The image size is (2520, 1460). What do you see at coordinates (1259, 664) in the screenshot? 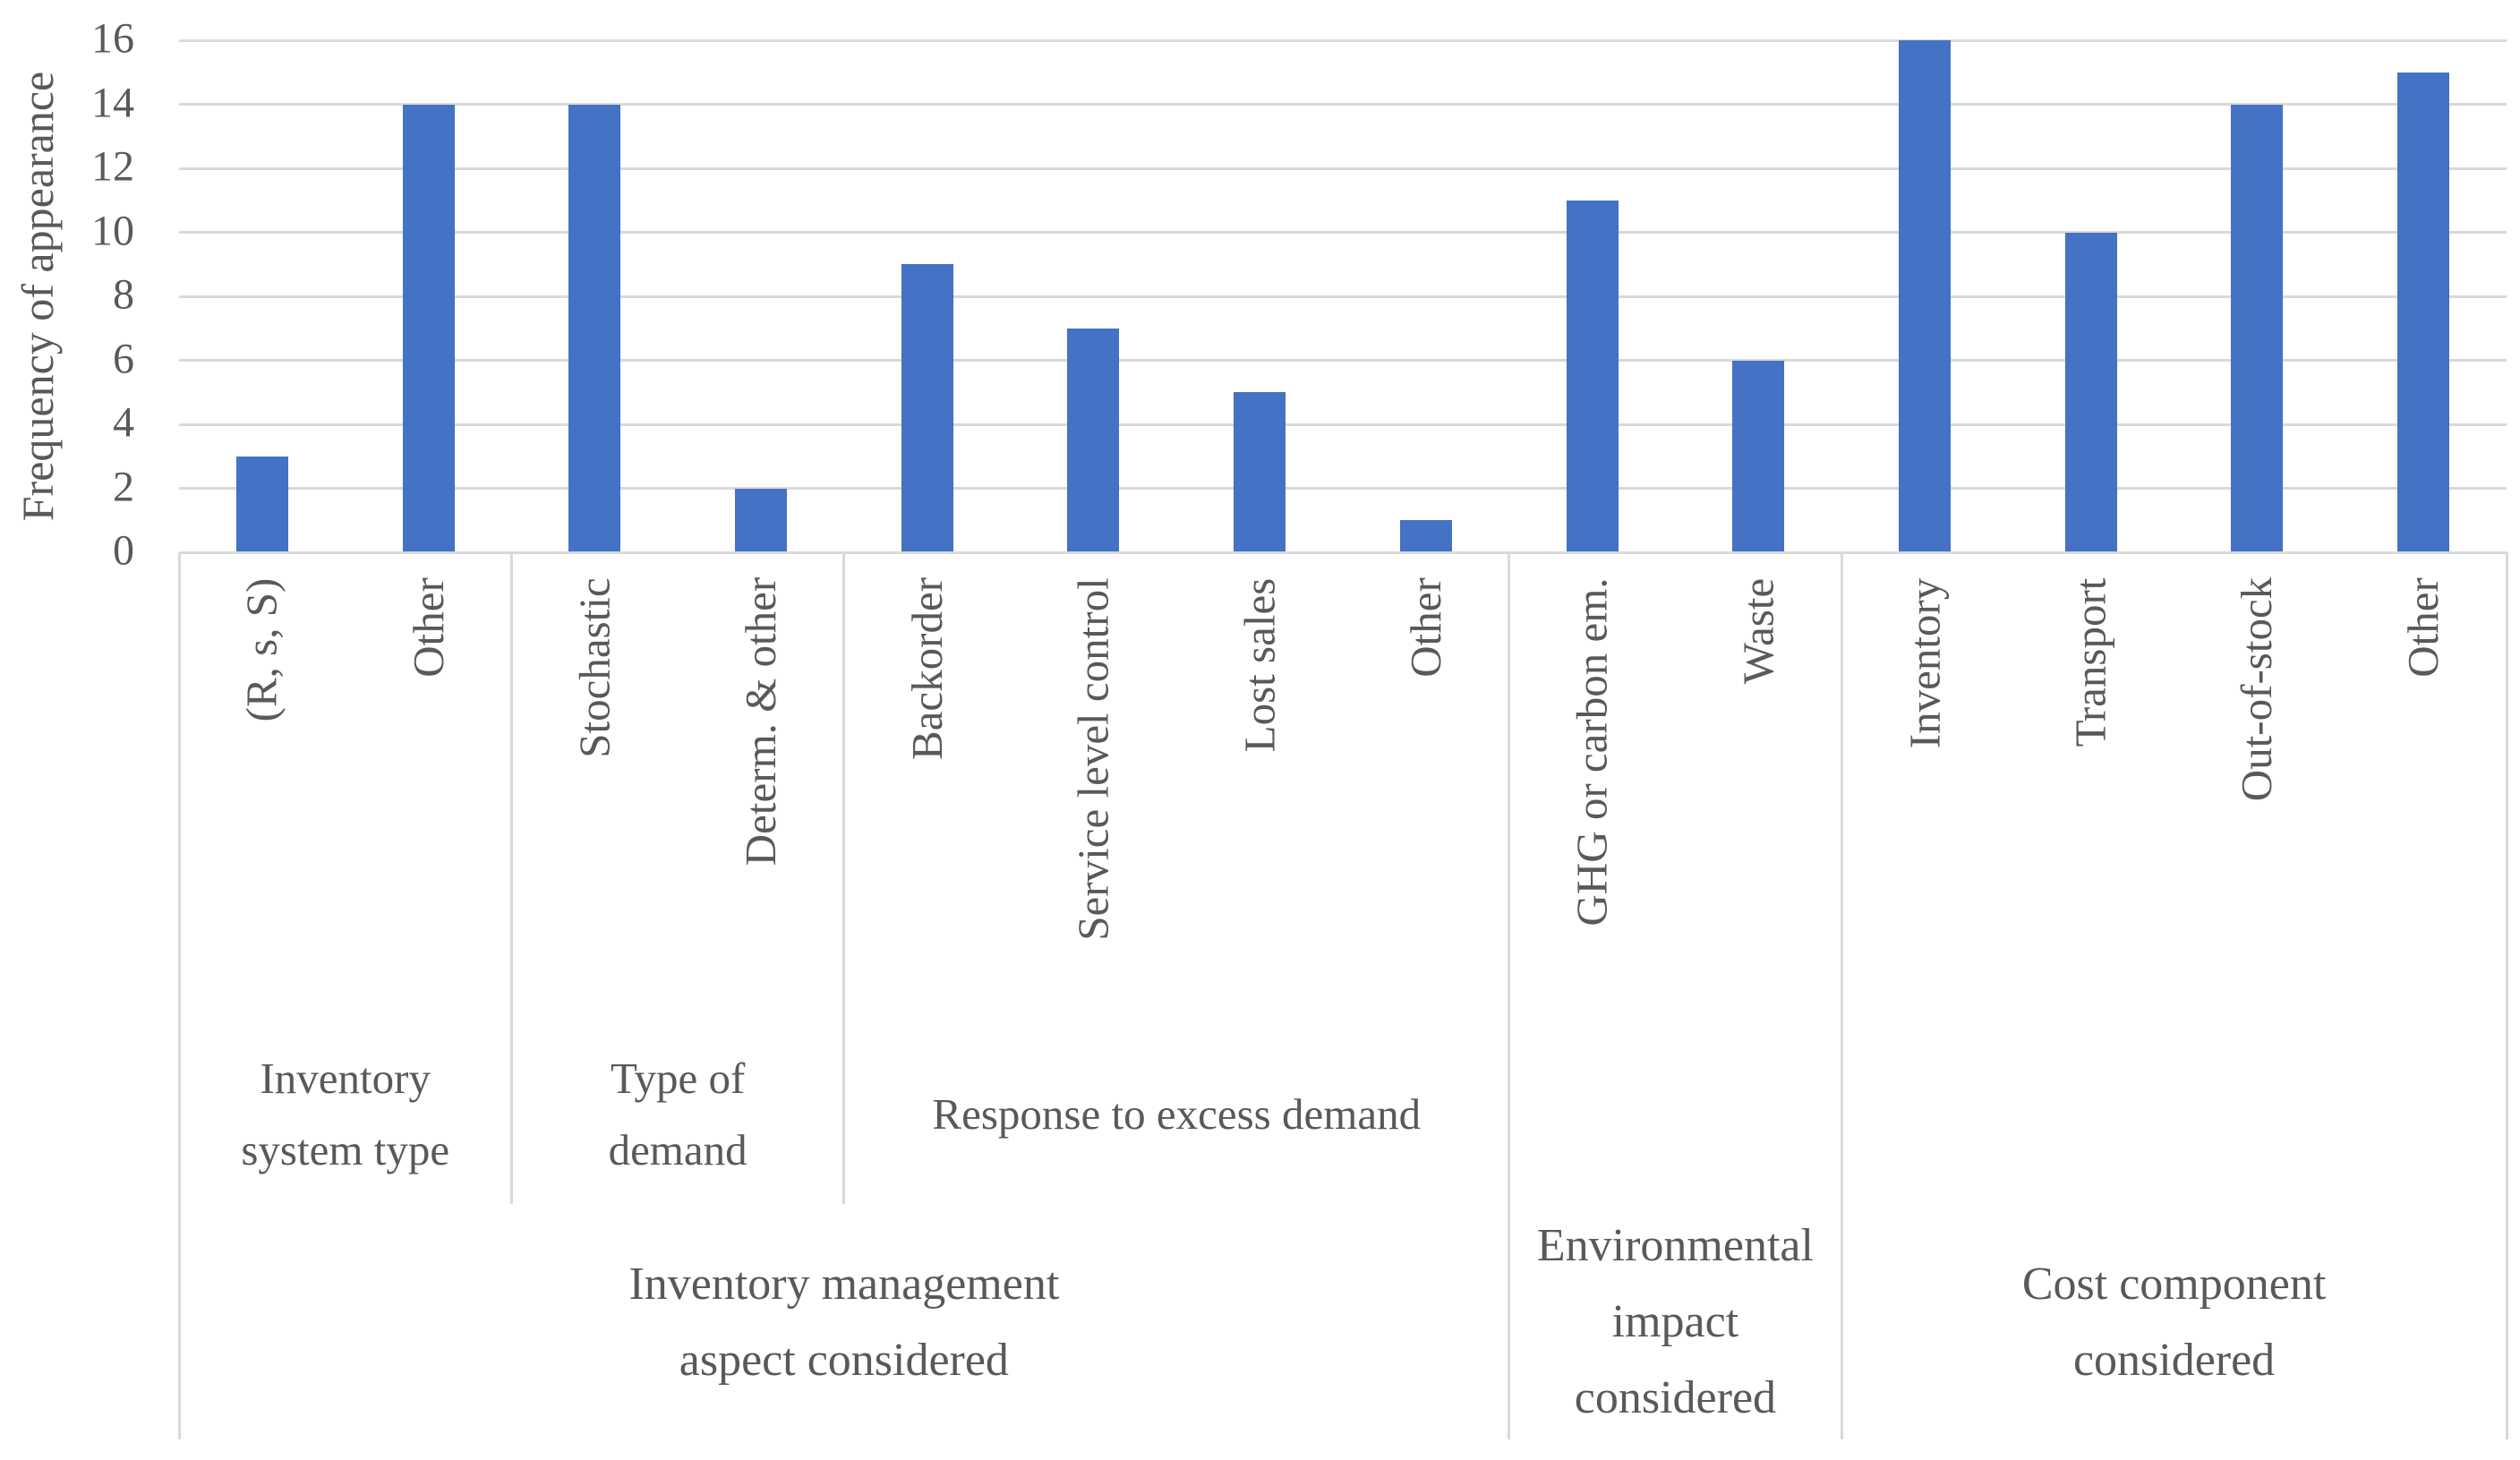
I see `category-label: Lost sales` at bounding box center [1259, 664].